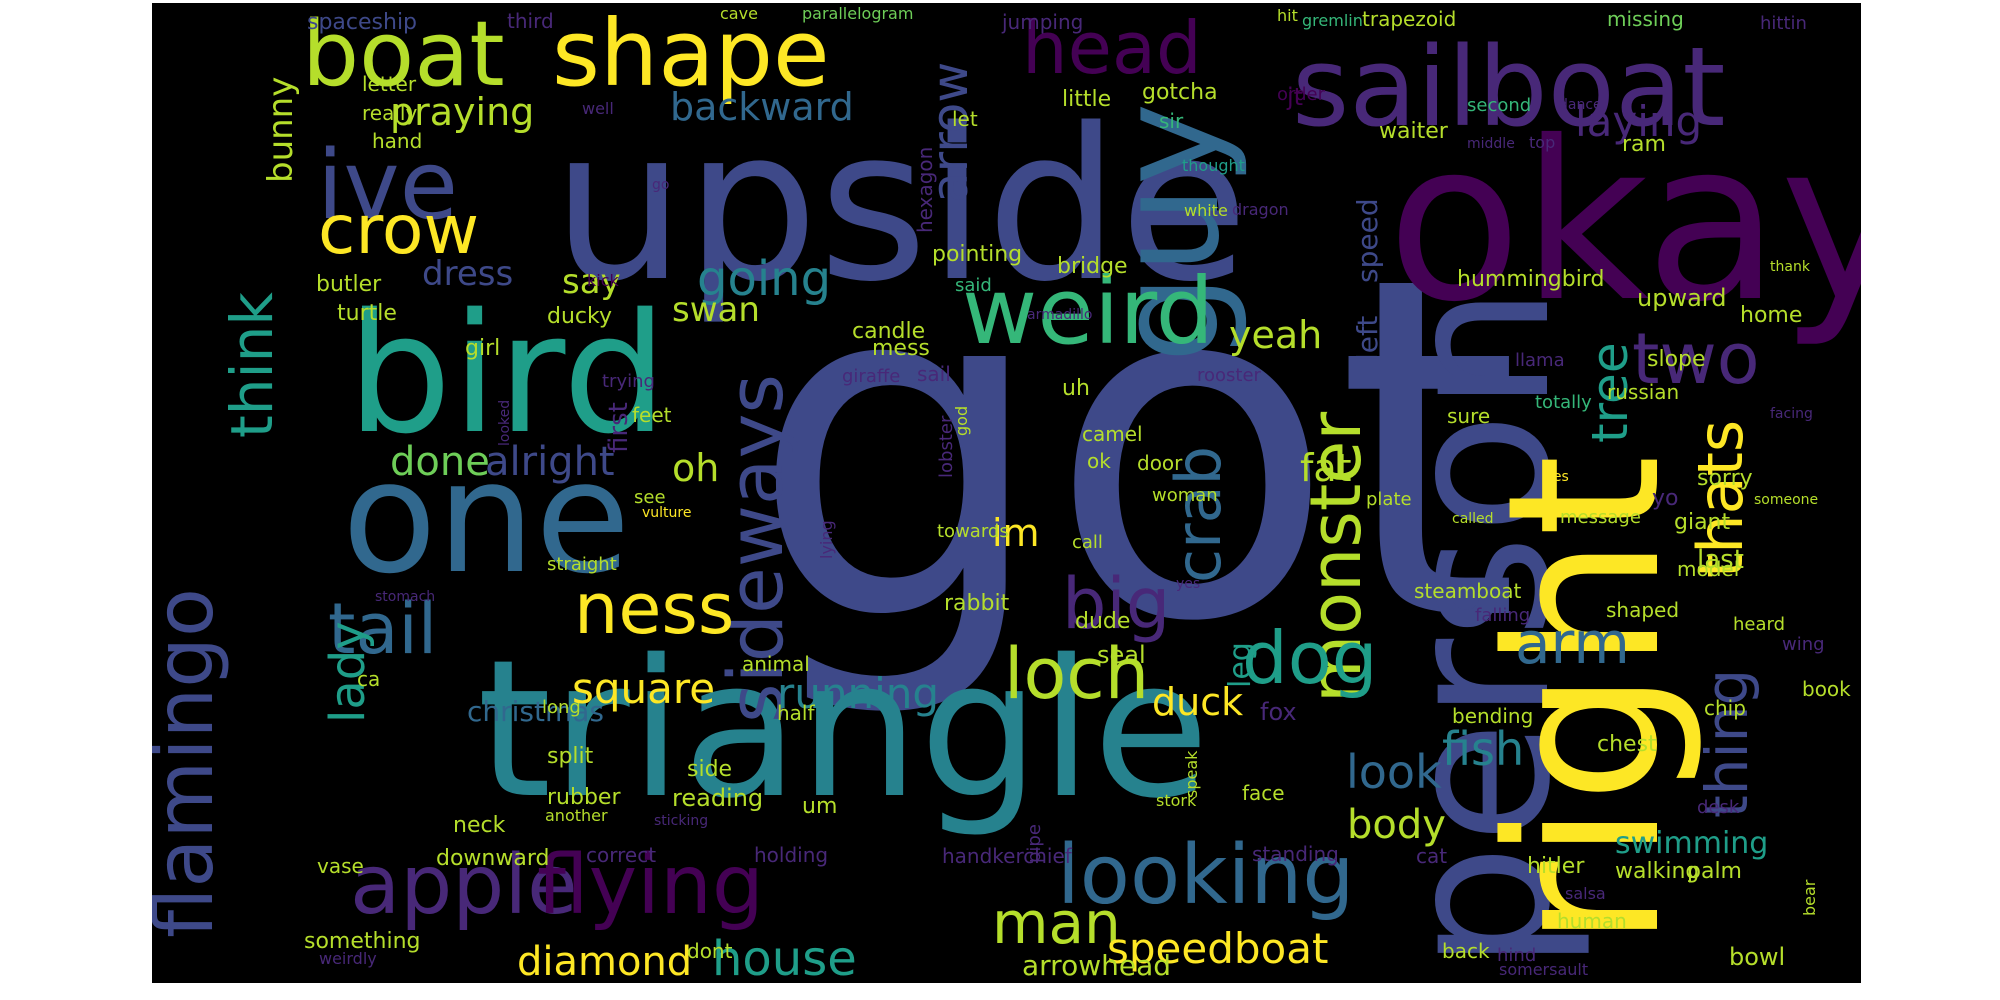  I want to click on word-rubber: rubber, so click(584, 797).